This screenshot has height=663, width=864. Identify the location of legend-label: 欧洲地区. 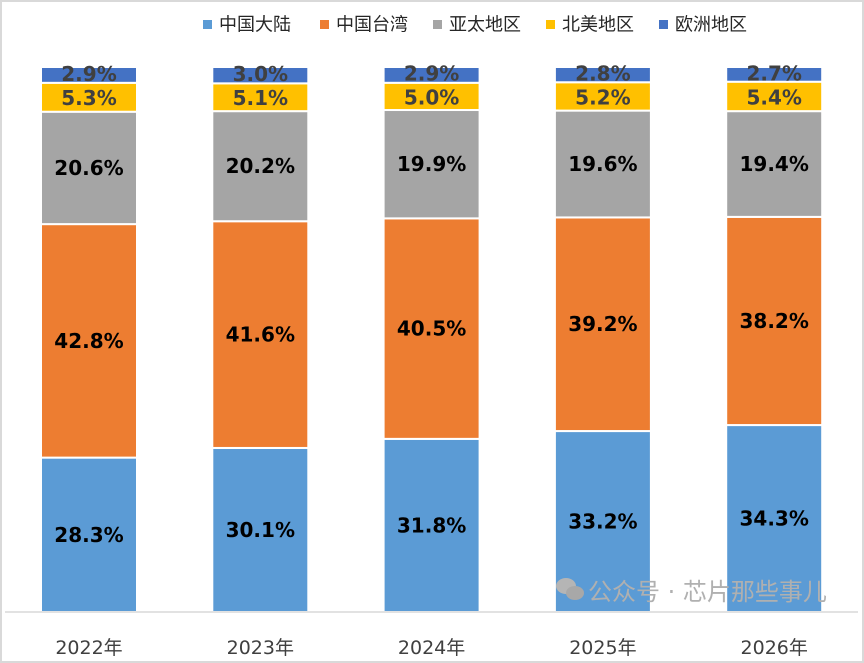
(711, 25).